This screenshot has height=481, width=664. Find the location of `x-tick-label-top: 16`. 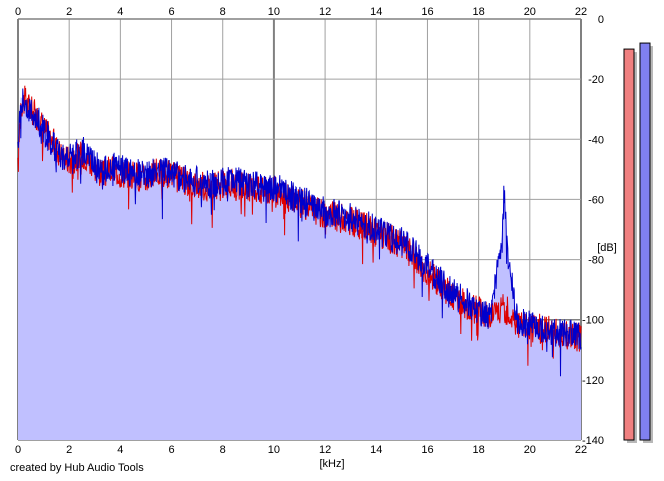

x-tick-label-top: 16 is located at coordinates (427, 12).